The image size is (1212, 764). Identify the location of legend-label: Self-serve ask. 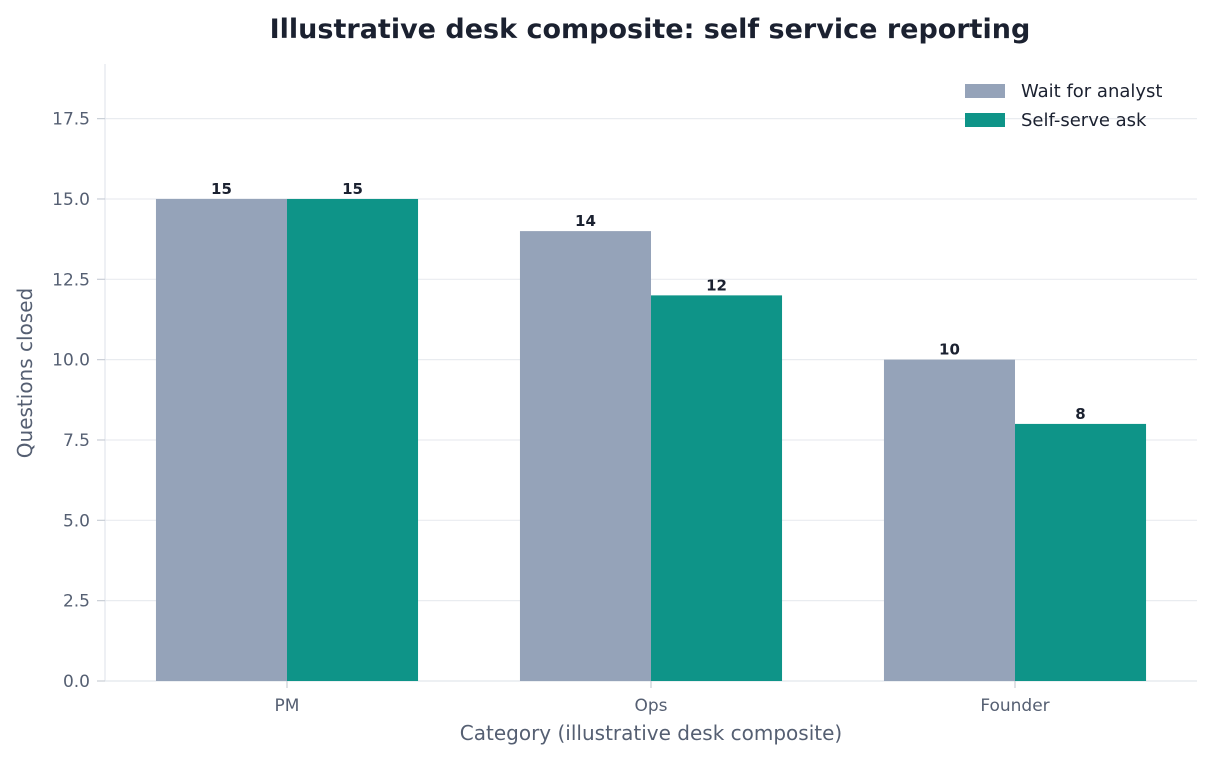
(1084, 120).